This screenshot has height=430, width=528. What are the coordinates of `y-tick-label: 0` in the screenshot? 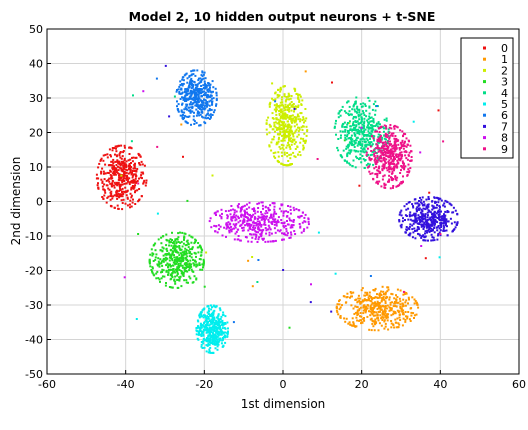 It's located at (39, 202).